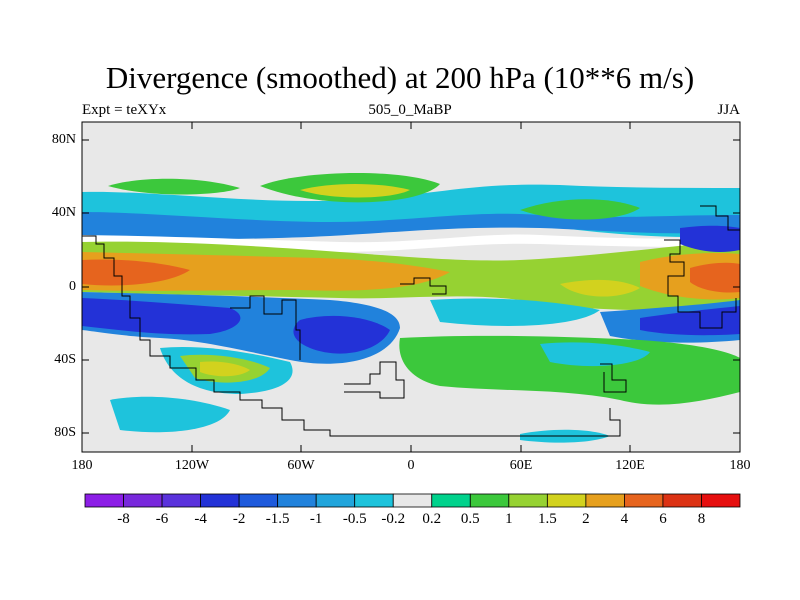  I want to click on x-tick-label: 60E, so click(521, 465).